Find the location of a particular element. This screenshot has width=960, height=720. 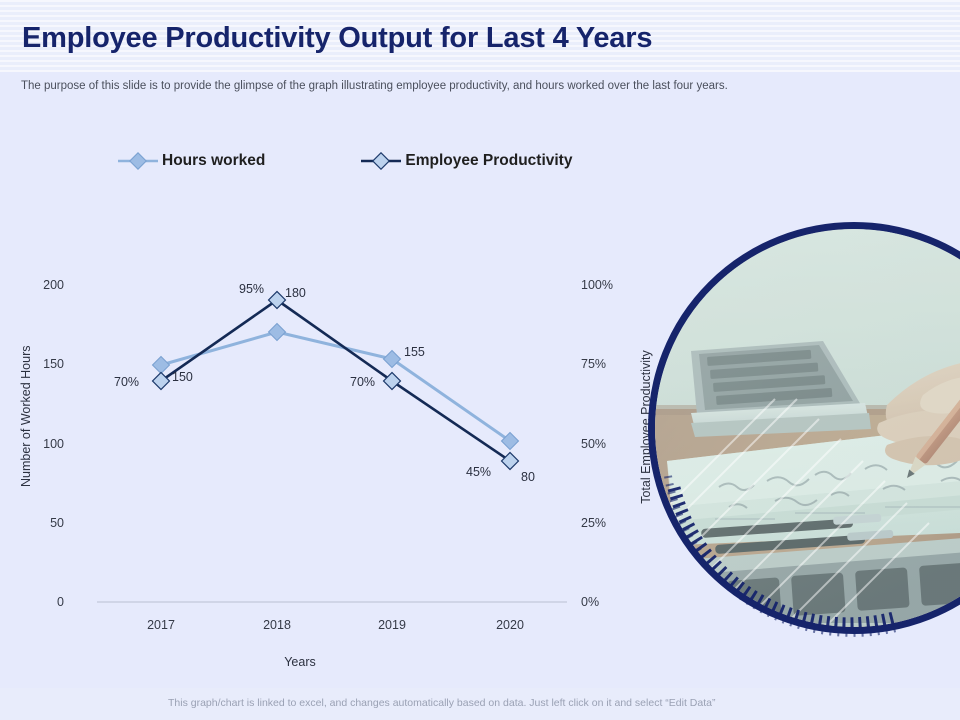

y2-tick-75: 75% is located at coordinates (594, 364).